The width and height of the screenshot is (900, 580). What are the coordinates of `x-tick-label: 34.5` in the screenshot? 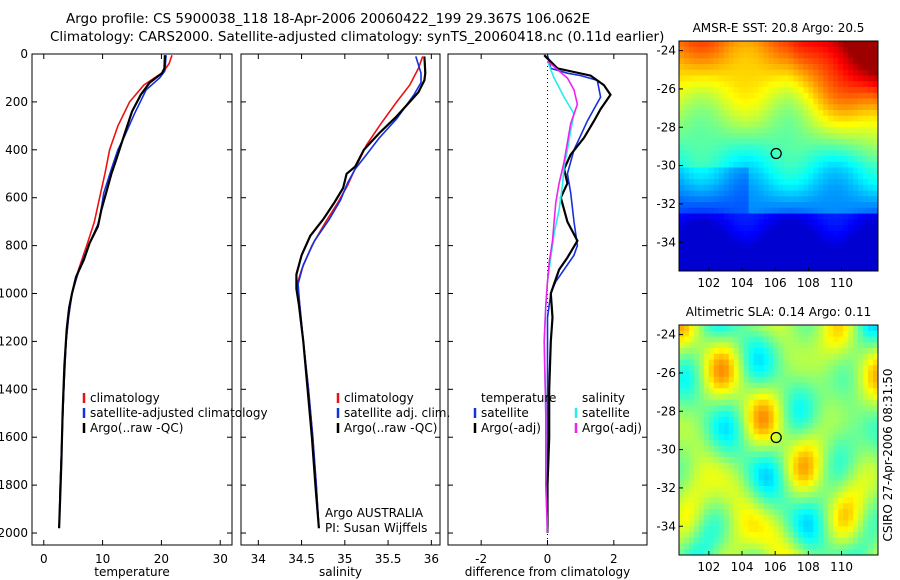 It's located at (301, 559).